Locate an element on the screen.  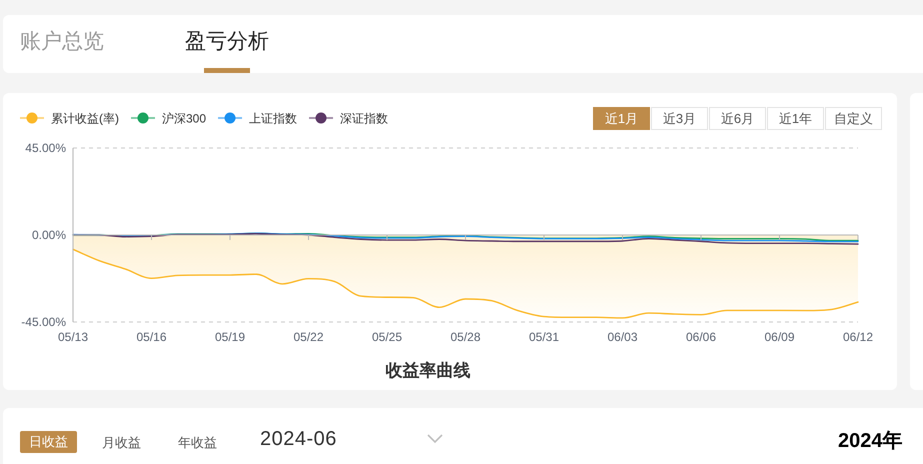
x-tick-label: 05/25 is located at coordinates (387, 337).